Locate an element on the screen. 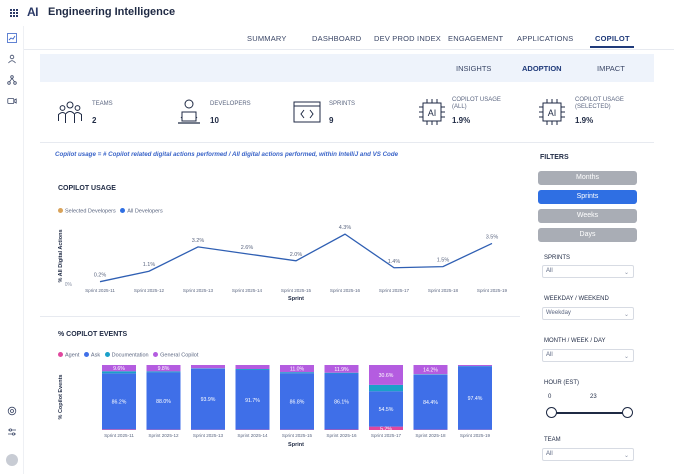  copilot-events-legend: Agent Ask Documentation General Copilot is located at coordinates (128, 355).